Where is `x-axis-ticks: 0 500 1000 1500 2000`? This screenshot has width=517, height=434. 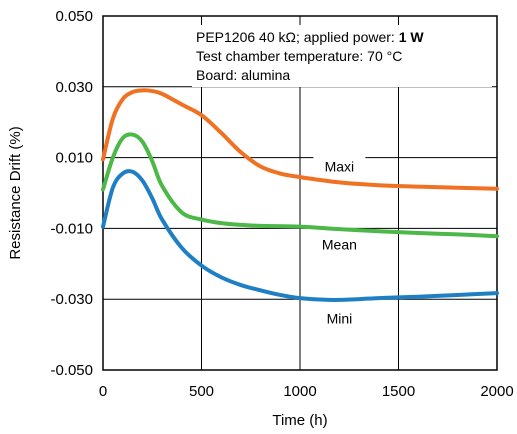 x-axis-ticks: 0 500 1000 1500 2000 is located at coordinates (306, 391).